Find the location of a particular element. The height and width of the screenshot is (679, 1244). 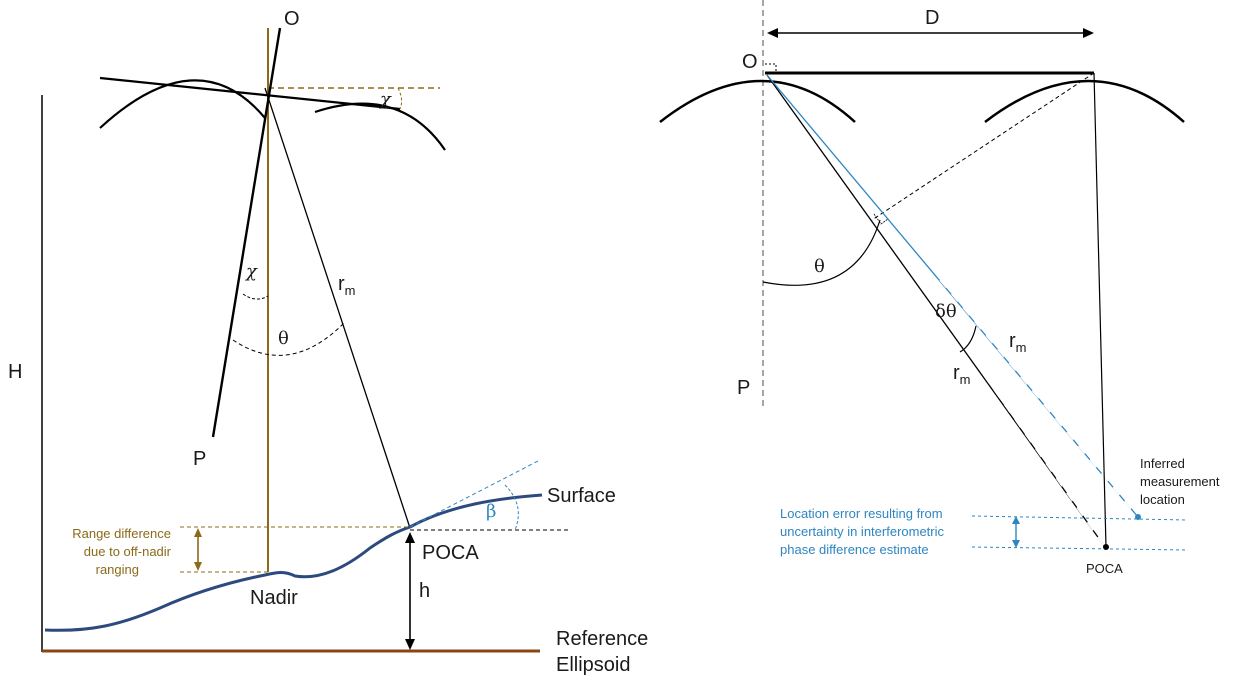

right-label-O: O is located at coordinates (750, 62).